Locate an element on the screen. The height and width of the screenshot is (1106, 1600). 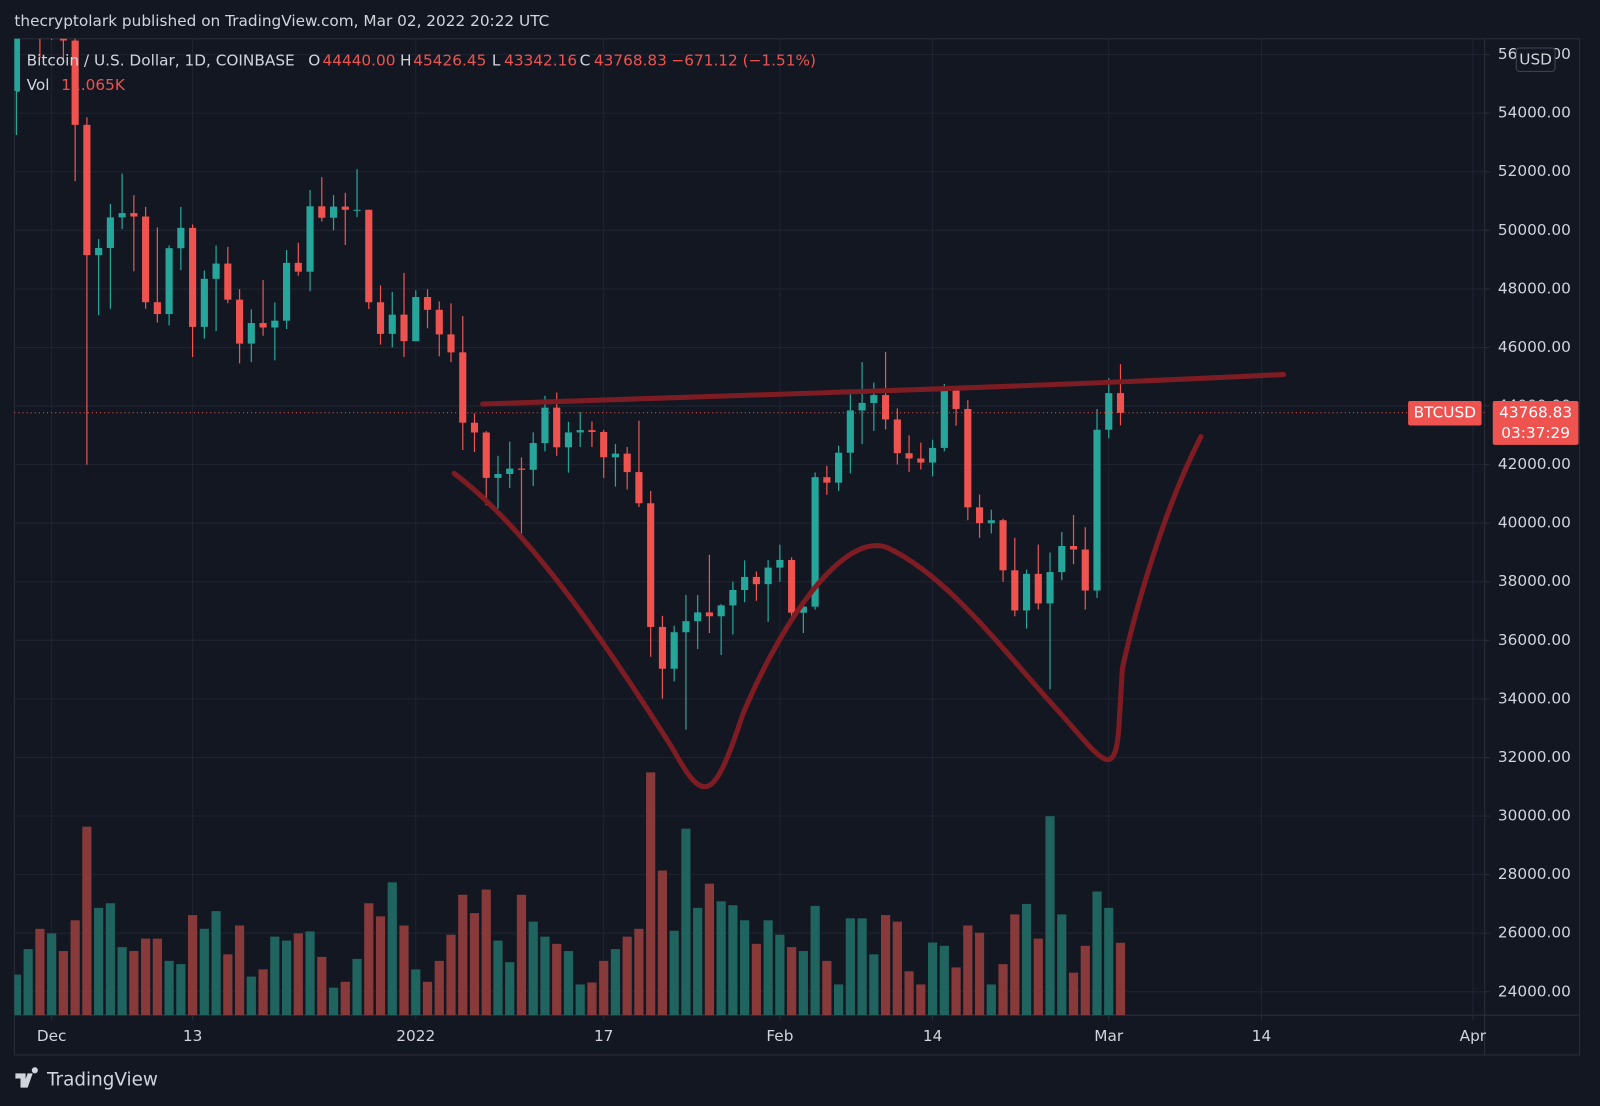
currency-label: USD is located at coordinates (1535, 60).